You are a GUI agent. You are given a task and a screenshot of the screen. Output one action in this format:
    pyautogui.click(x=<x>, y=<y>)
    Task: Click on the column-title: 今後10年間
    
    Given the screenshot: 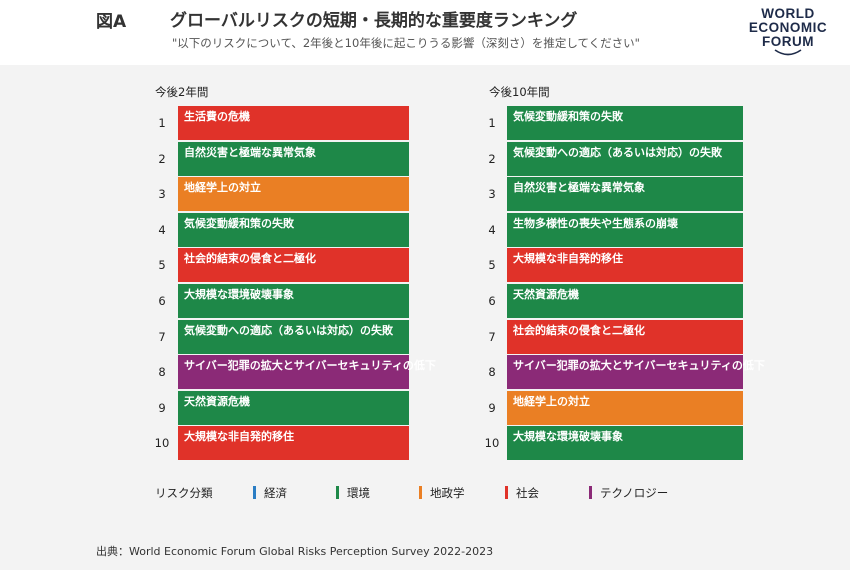 What is the action you would take?
    pyautogui.click(x=519, y=92)
    